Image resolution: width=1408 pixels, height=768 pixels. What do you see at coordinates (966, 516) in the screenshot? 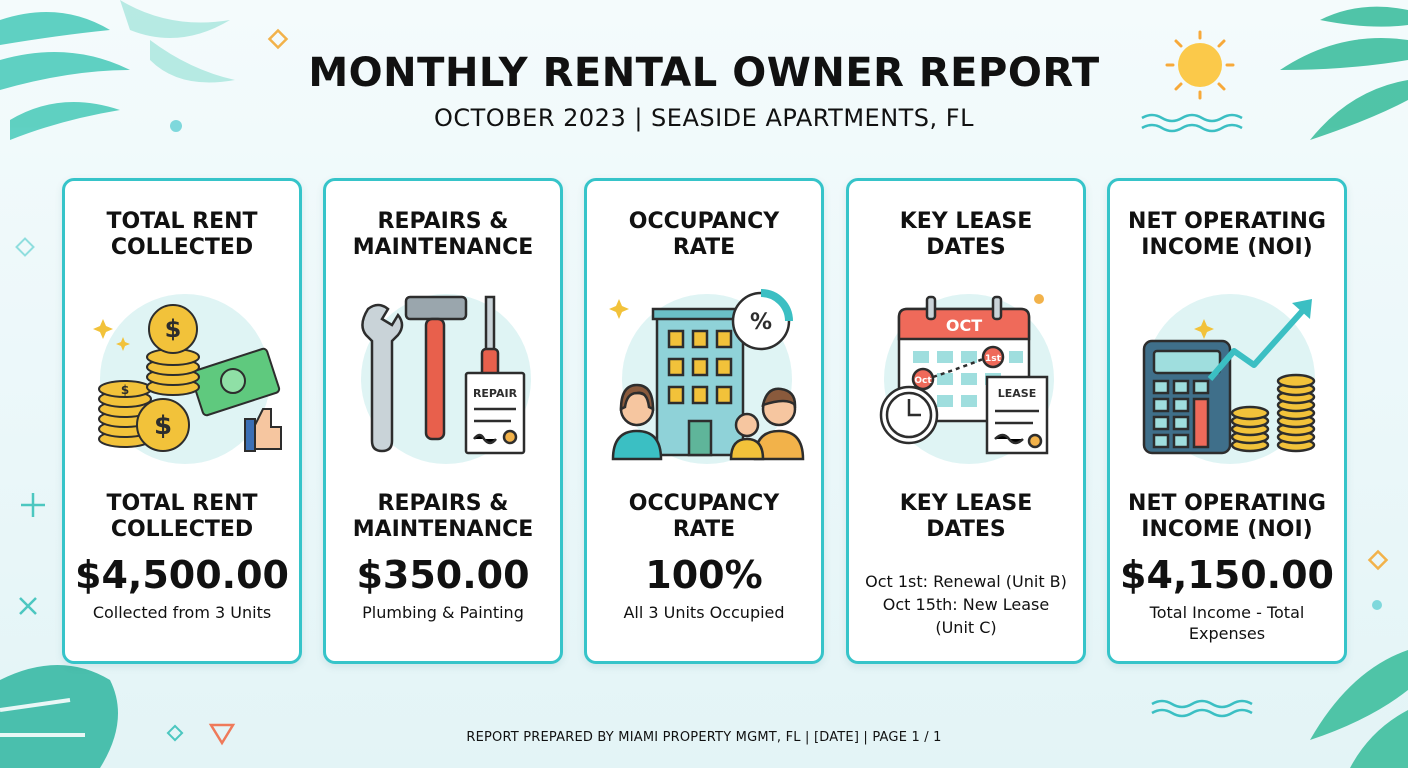
I see `card-label: KEY LEASE DATES` at bounding box center [966, 516].